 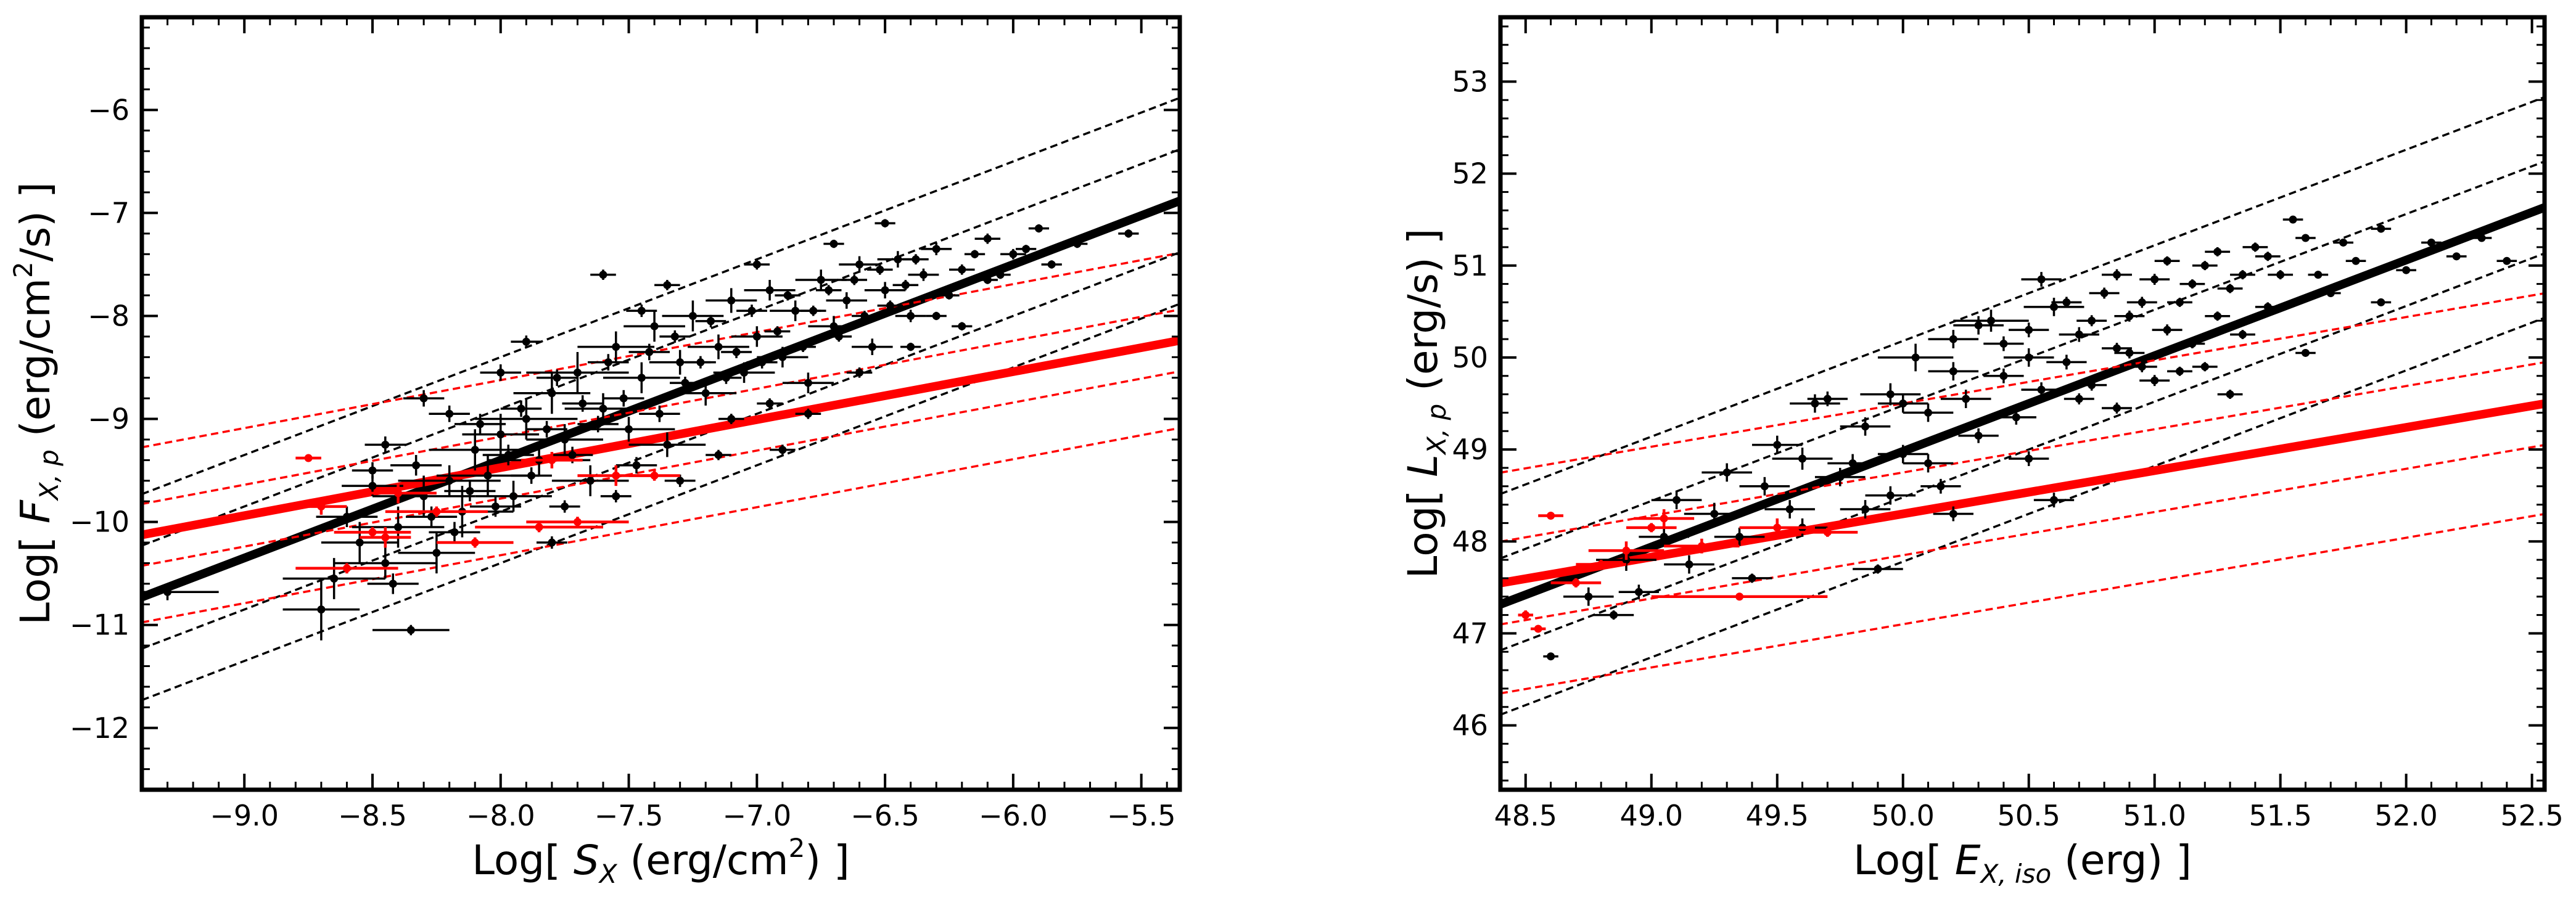 I want to click on right-x-axis-label: Log[ EX, iso (erg) ], so click(x=2022, y=863).